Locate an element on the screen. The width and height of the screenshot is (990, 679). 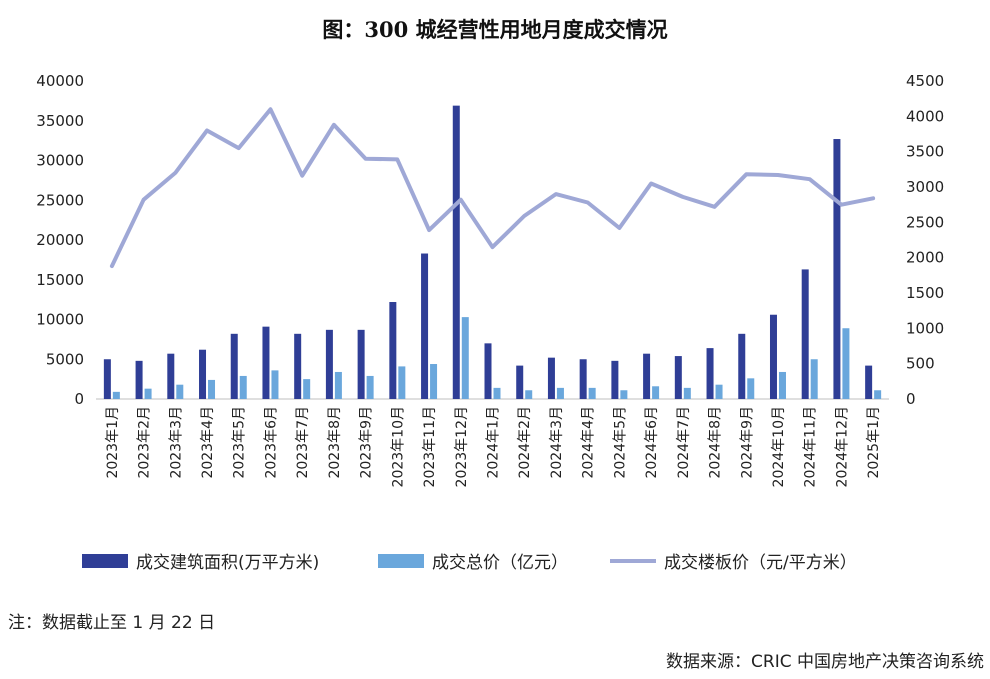
left-tick-label: 10000 is located at coordinates (60, 320).